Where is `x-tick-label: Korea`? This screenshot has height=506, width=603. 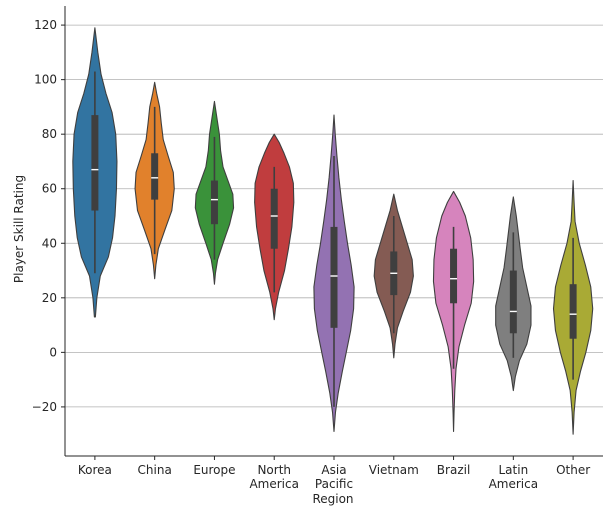 x-tick-label: Korea is located at coordinates (95, 470).